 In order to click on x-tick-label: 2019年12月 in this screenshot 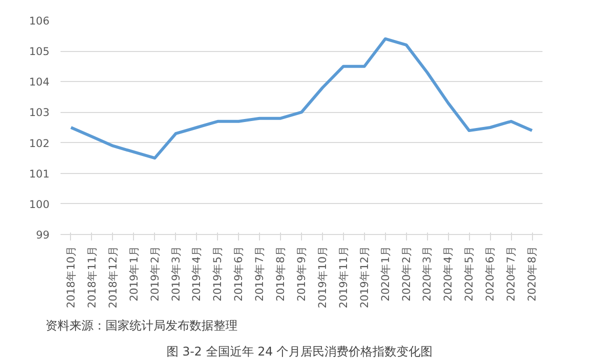, I will do `click(364, 276)`.